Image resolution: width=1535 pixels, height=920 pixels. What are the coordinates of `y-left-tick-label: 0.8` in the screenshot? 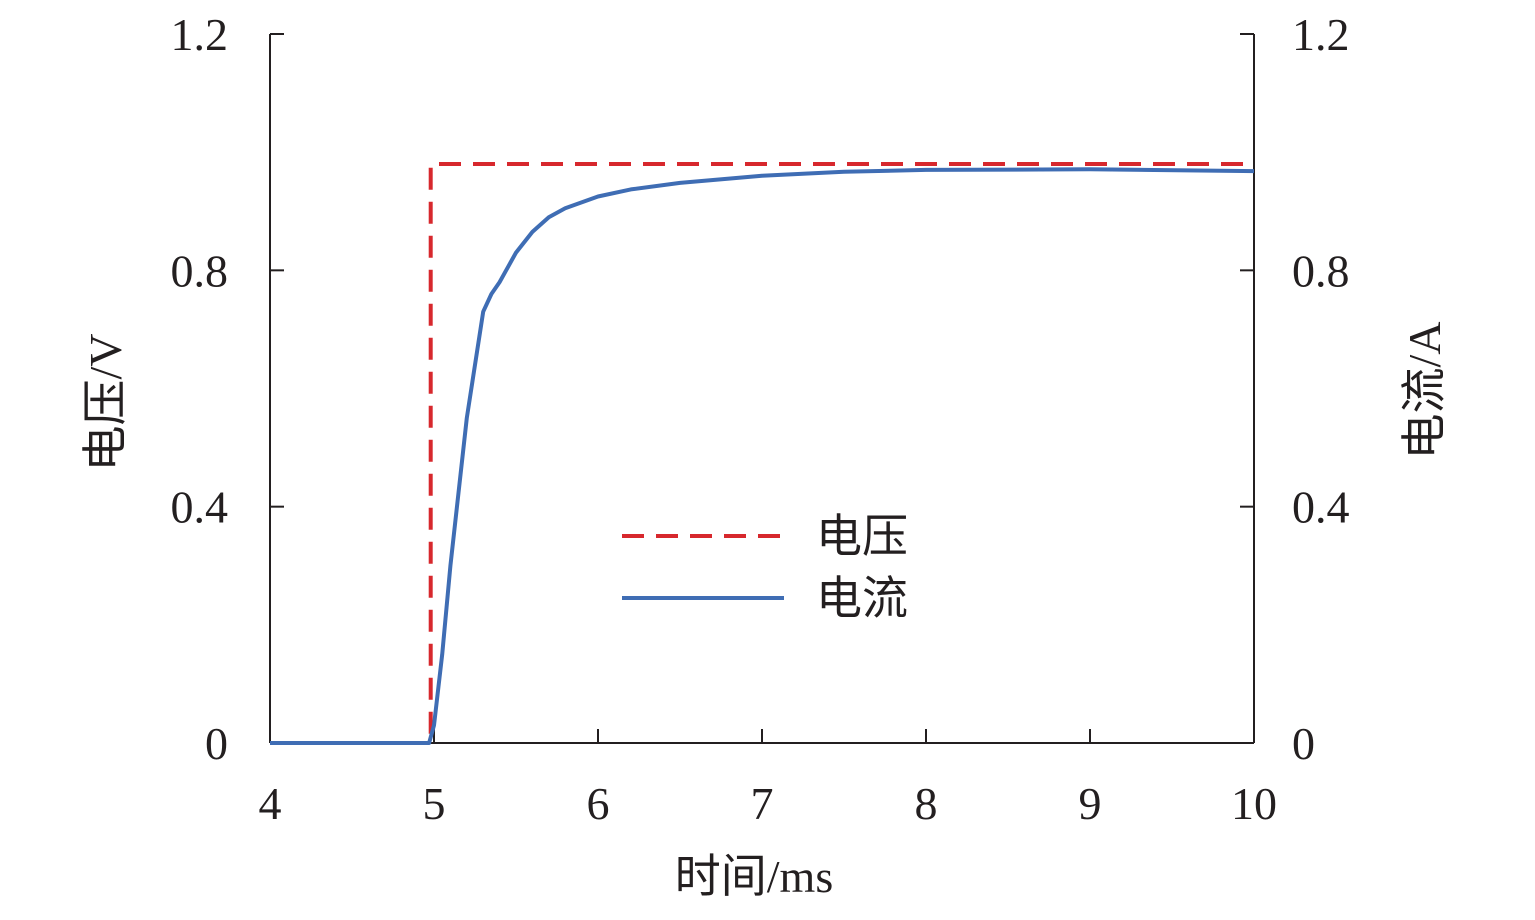 It's located at (200, 270).